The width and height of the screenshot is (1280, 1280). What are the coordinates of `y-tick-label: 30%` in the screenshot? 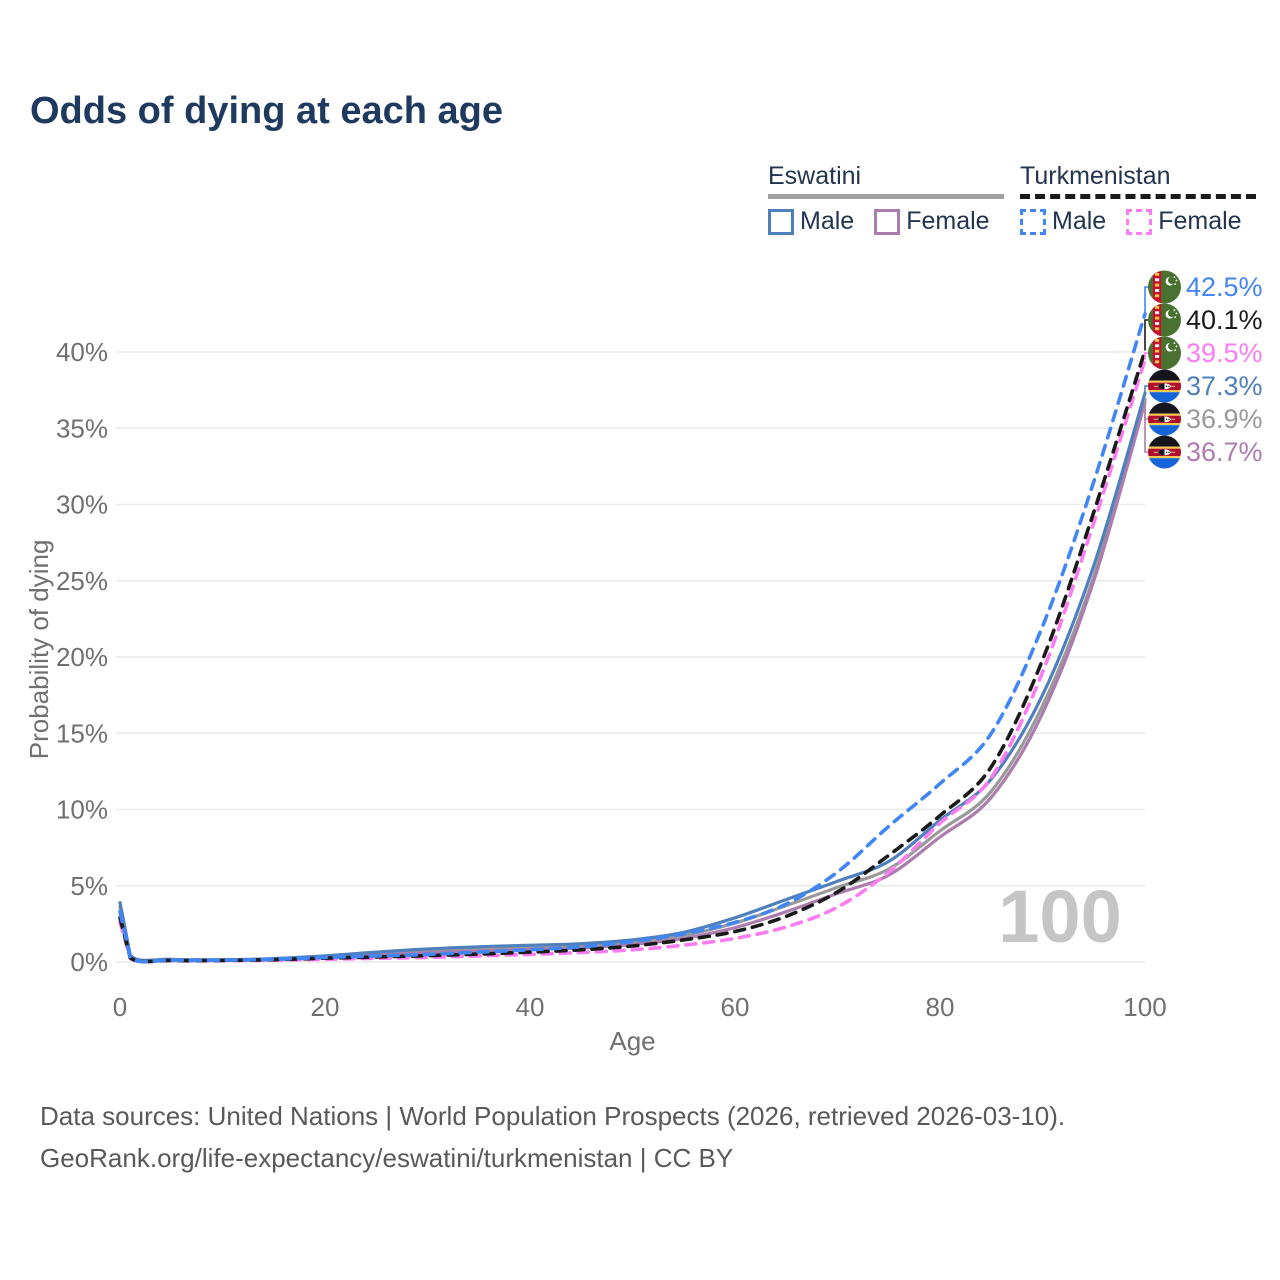 It's located at (82, 505).